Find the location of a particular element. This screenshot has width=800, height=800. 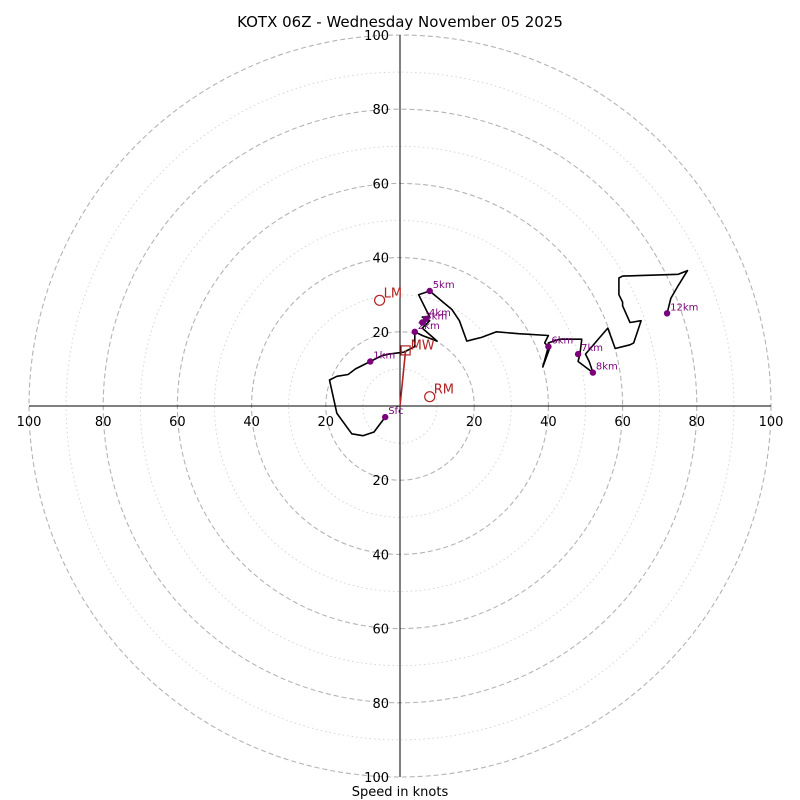

height-marker-label-3: 3km is located at coordinates (436, 317).